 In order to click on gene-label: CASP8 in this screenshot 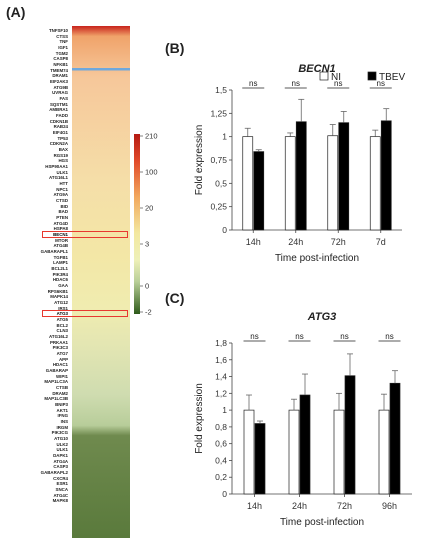, I will do `click(60, 59)`.